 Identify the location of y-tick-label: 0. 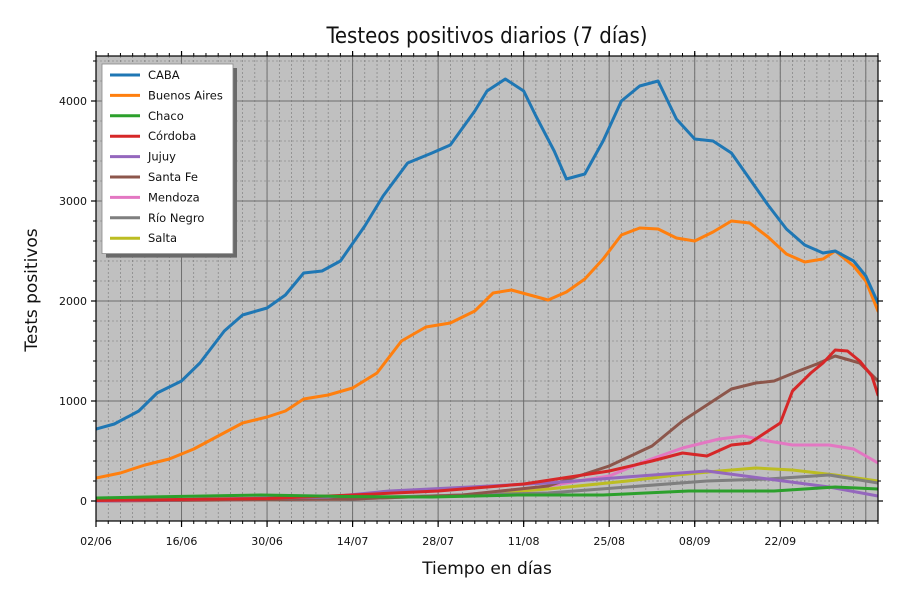
(83, 501).